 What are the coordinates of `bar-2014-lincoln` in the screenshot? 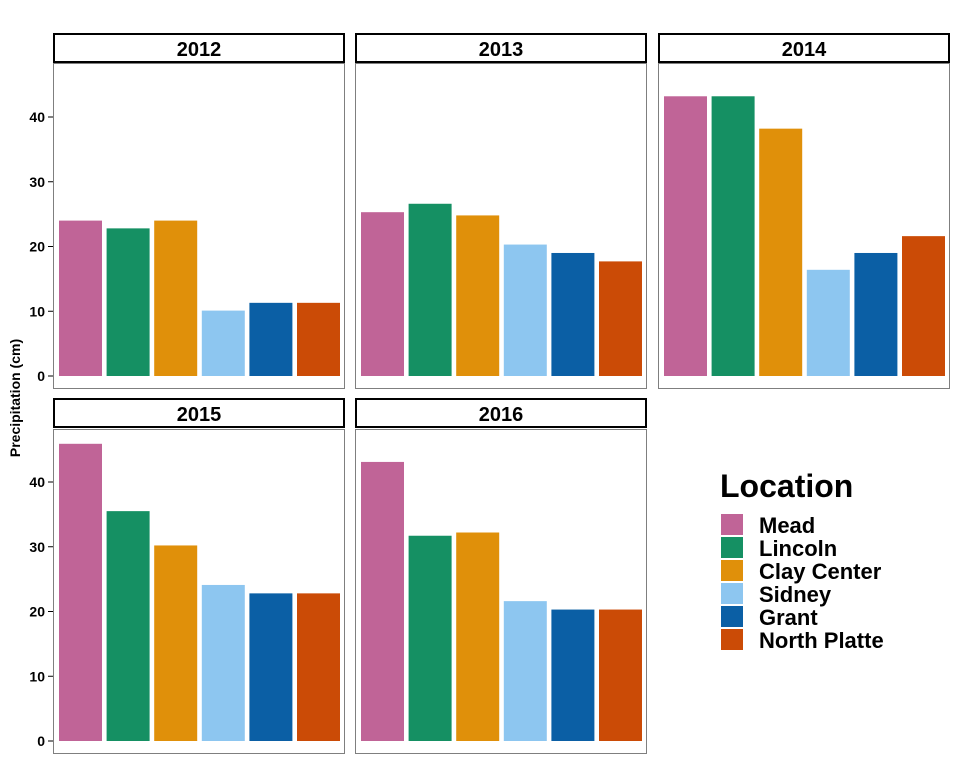 It's located at (733, 236).